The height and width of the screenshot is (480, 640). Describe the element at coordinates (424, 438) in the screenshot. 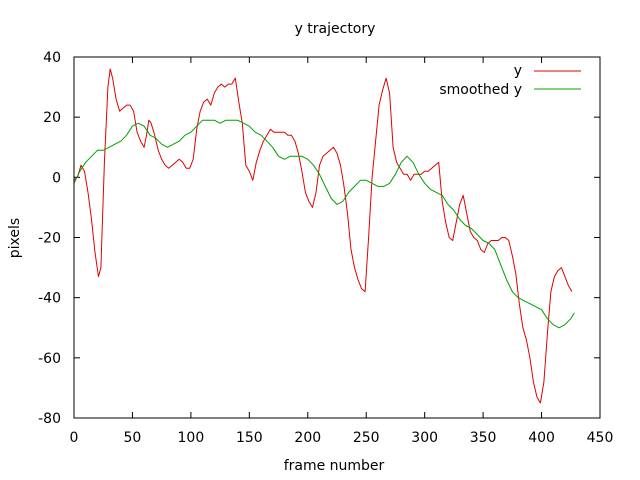

I see `x-tick-label: 300` at that location.